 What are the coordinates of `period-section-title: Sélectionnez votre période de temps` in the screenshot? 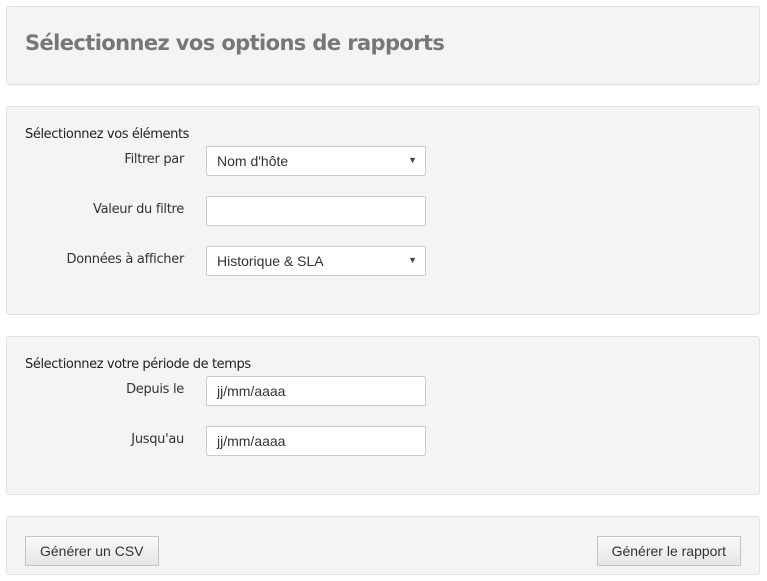 It's located at (138, 364).